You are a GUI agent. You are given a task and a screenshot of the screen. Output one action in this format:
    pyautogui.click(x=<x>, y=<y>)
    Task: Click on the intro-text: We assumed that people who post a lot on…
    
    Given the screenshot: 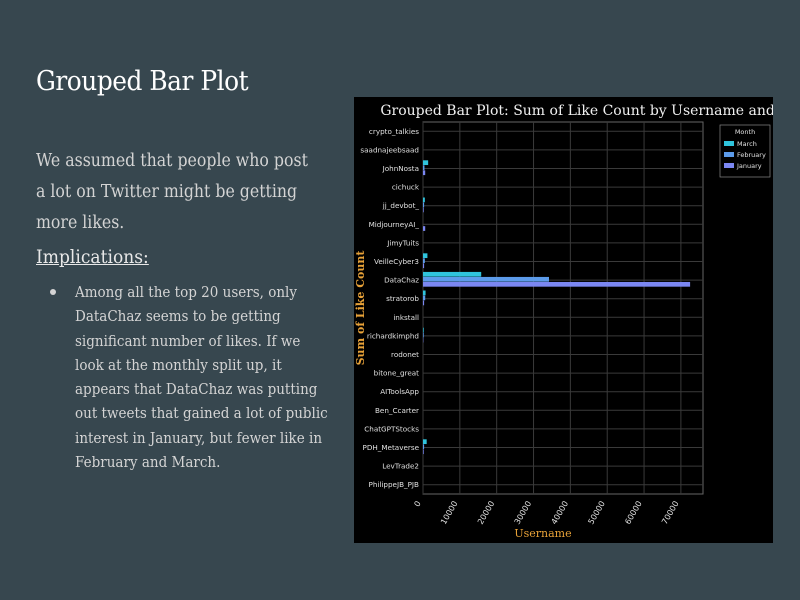 What is the action you would take?
    pyautogui.click(x=172, y=192)
    